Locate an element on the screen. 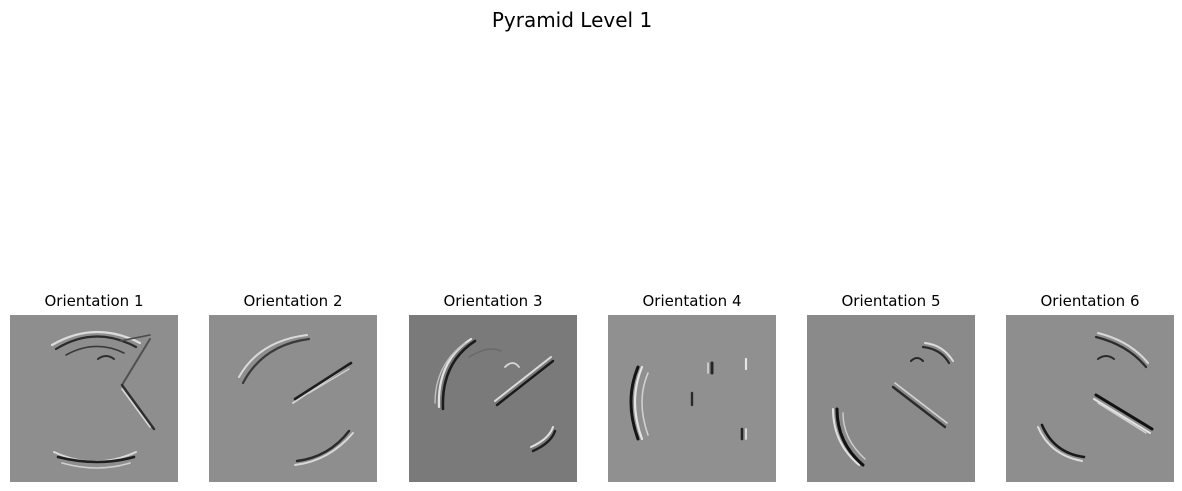 This screenshot has width=1182, height=491. panel-orientation-5: Orientation 5 is located at coordinates (891, 386).